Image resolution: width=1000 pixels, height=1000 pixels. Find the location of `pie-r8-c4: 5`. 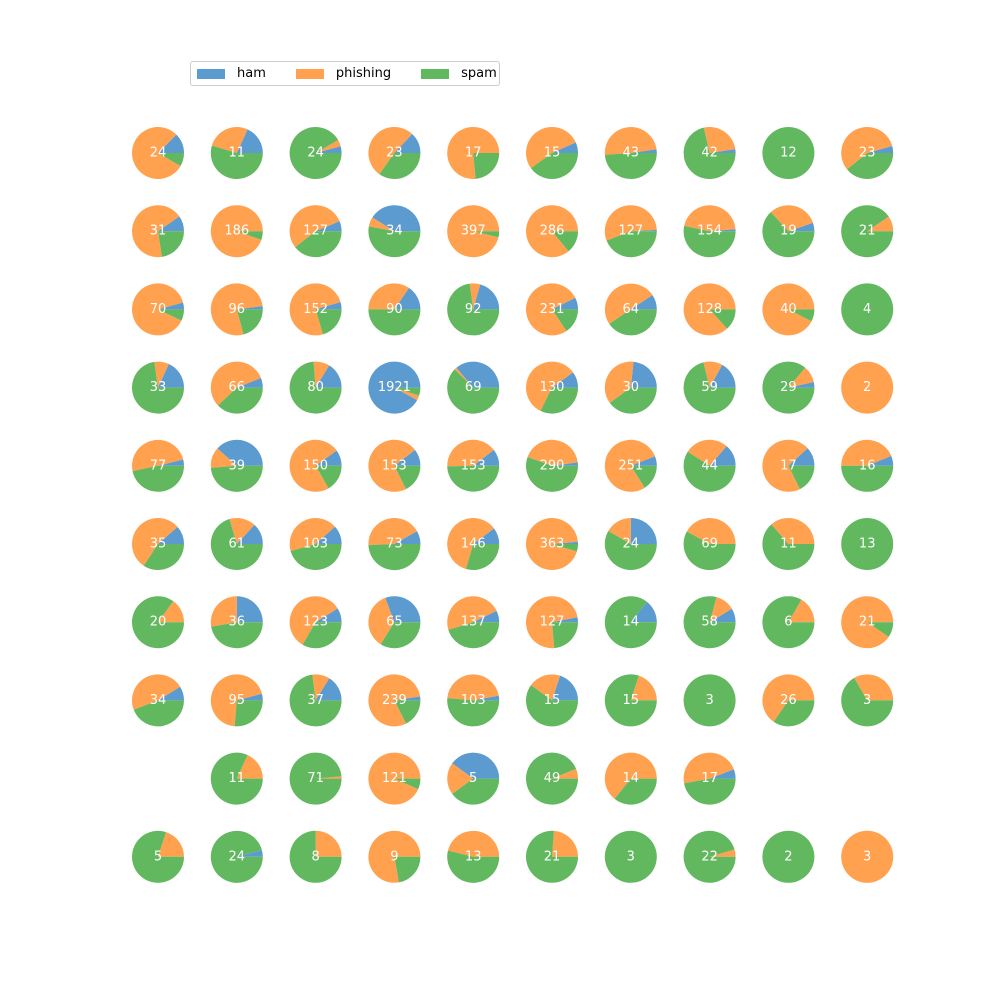

pie-r8-c4: 5 is located at coordinates (473, 778).